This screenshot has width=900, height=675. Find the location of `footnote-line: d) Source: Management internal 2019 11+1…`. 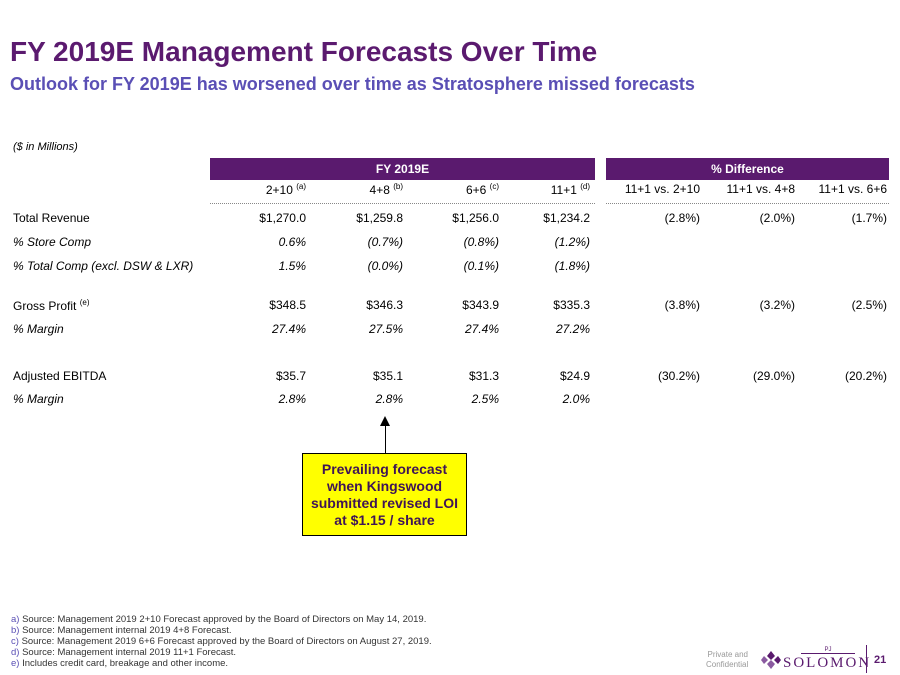

footnote-line: d) Source: Management internal 2019 11+1… is located at coordinates (124, 652).